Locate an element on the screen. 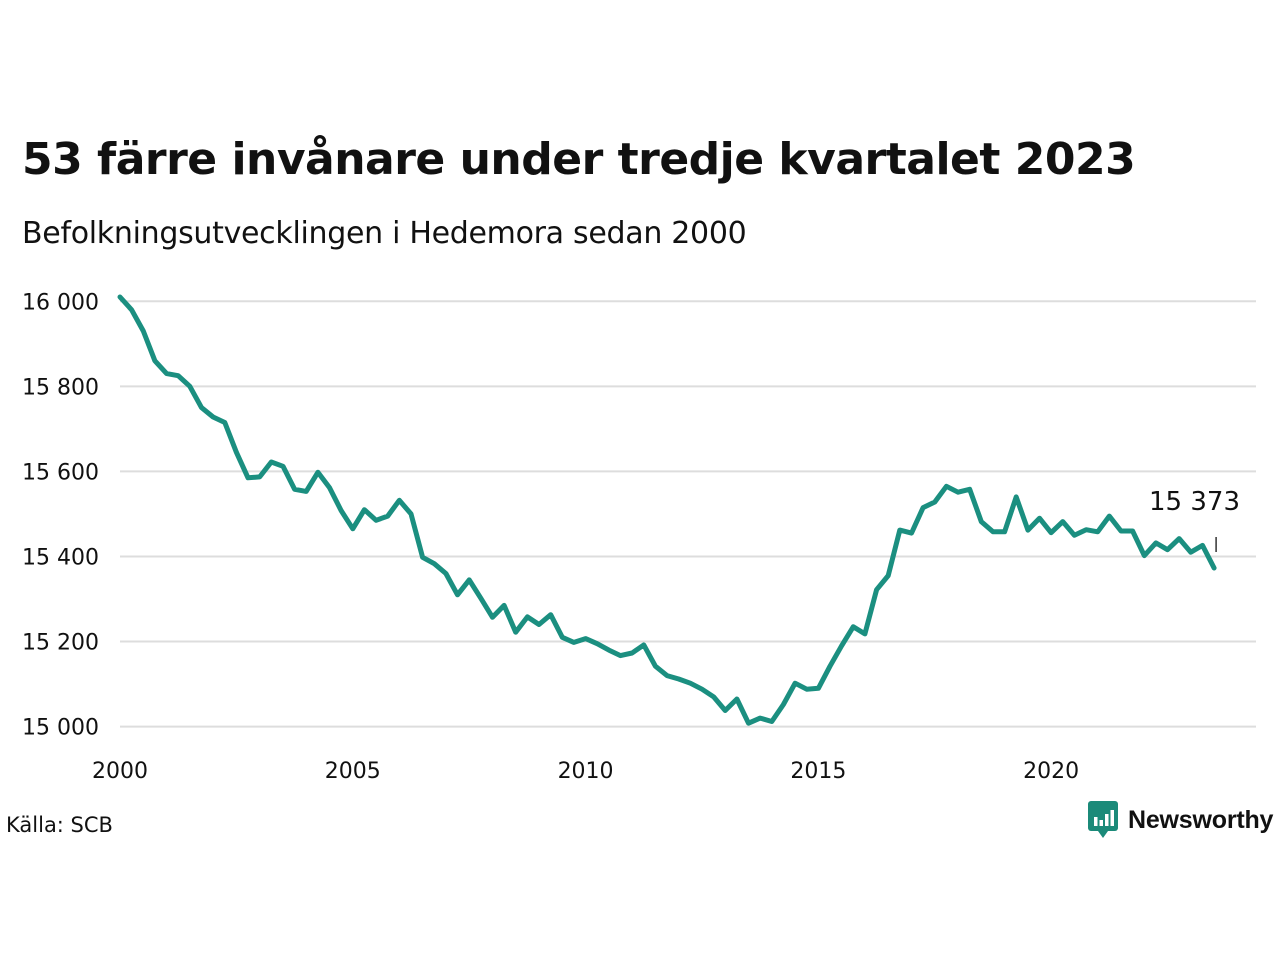 The height and width of the screenshot is (960, 1280). brand: Newsworthy is located at coordinates (1180, 820).